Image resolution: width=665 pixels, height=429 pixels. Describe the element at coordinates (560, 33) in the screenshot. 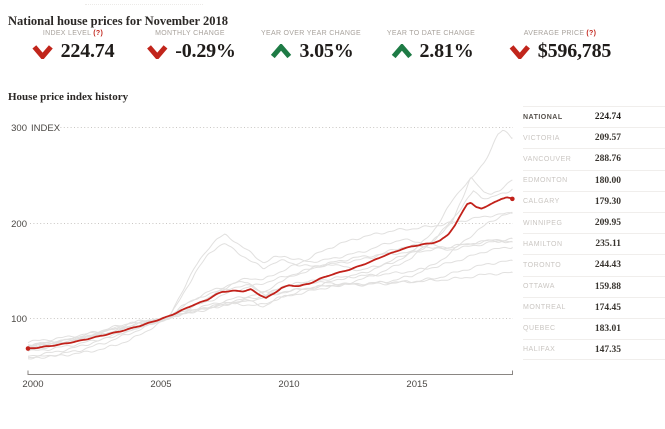

I see `stat-label: AVERAGE PRICE (?)` at that location.